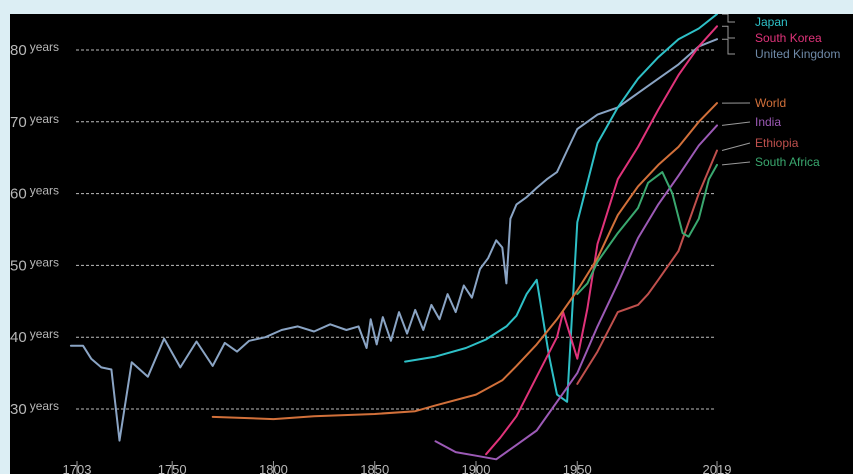 Image resolution: width=853 pixels, height=474 pixels. I want to click on x-tick-label: 1950, so click(577, 468).